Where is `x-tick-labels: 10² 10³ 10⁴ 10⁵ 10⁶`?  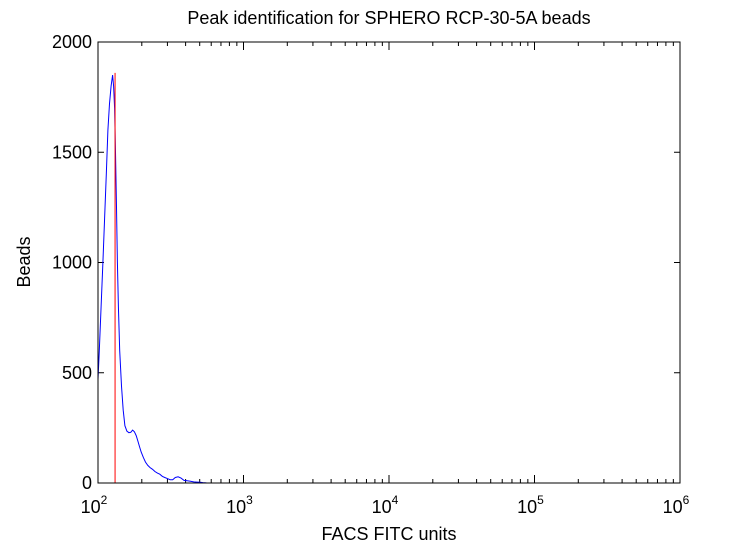
x-tick-labels: 10² 10³ 10⁴ 10⁵ 10⁶ is located at coordinates (385, 505).